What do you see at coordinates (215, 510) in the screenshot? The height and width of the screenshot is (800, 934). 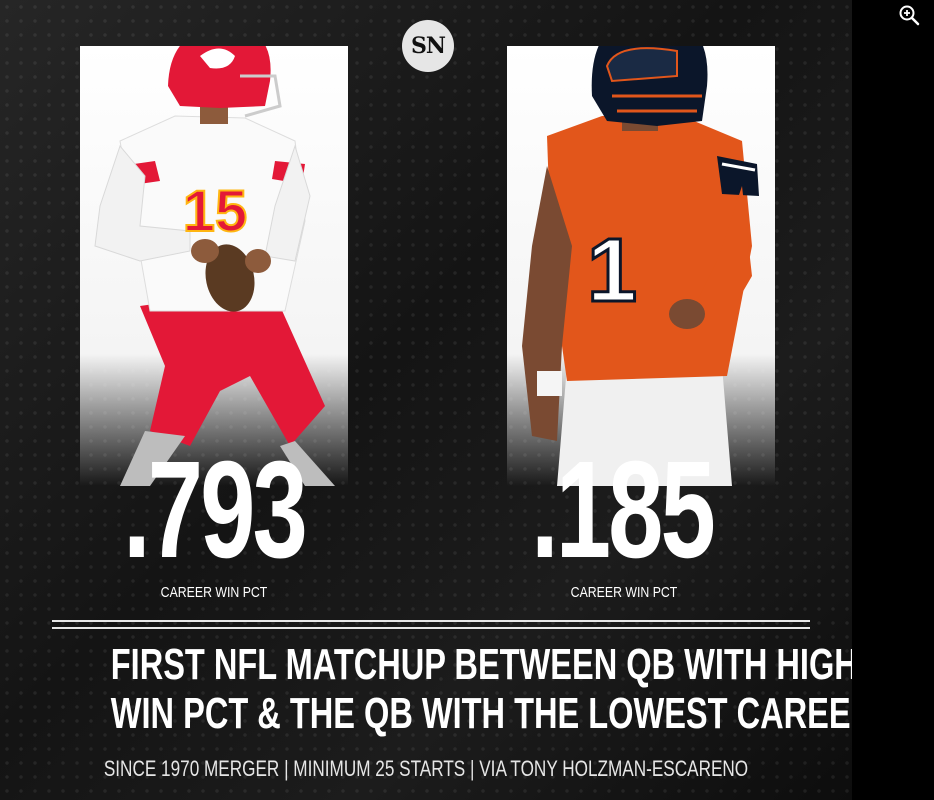 I see `left-stat-value: .793` at bounding box center [215, 510].